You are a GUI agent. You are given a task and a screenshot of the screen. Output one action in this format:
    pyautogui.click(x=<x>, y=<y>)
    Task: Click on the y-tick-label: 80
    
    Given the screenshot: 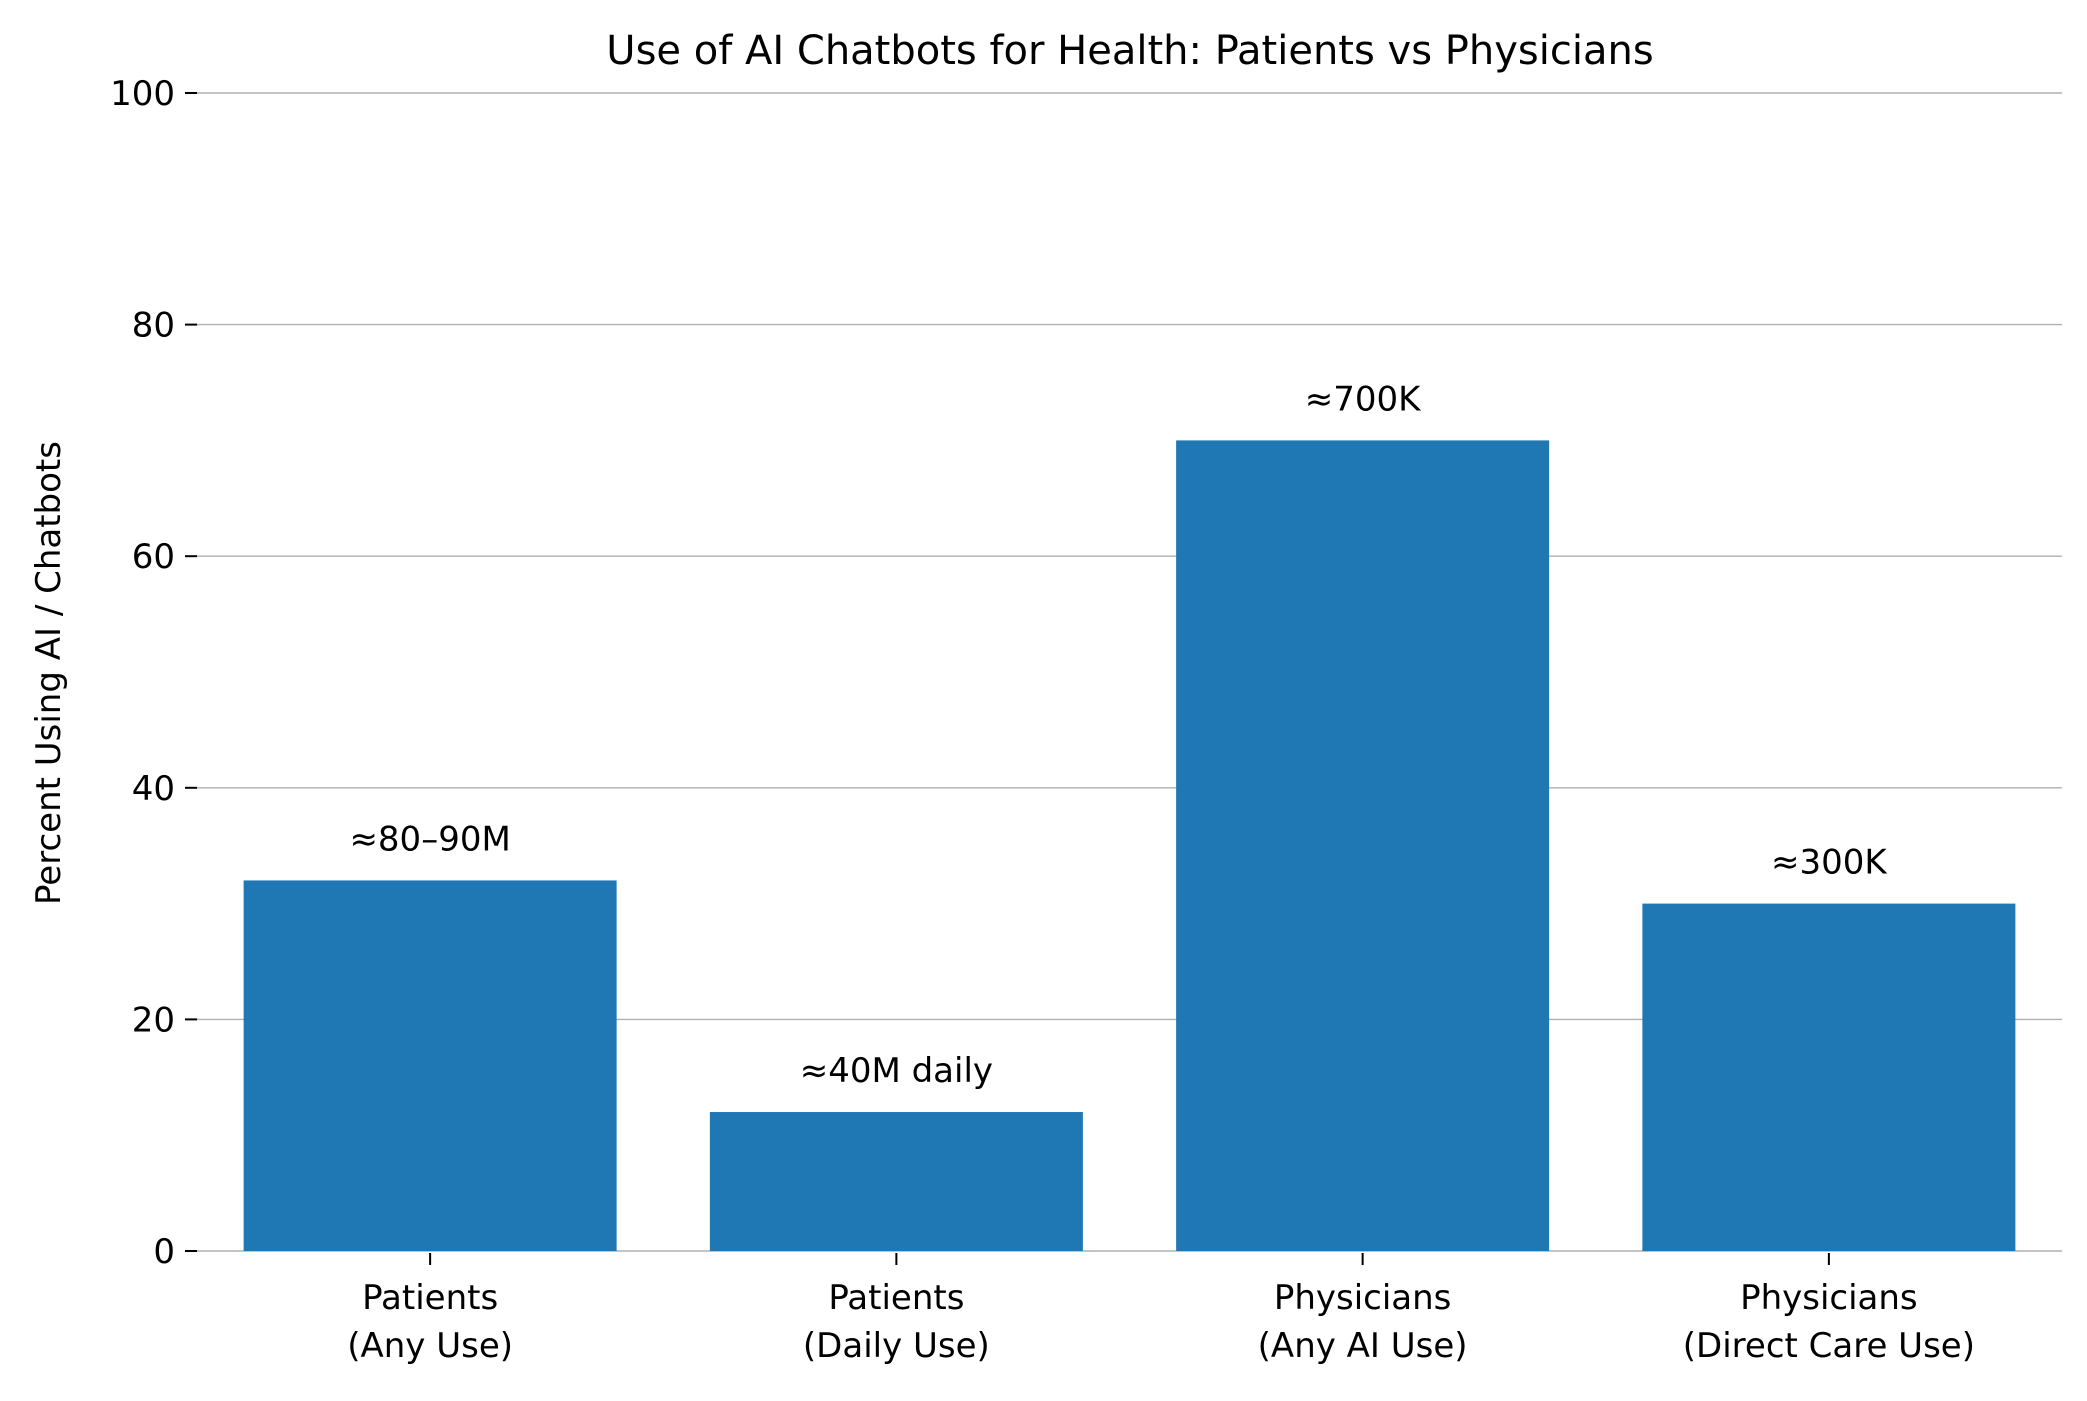 What is the action you would take?
    pyautogui.click(x=153, y=326)
    